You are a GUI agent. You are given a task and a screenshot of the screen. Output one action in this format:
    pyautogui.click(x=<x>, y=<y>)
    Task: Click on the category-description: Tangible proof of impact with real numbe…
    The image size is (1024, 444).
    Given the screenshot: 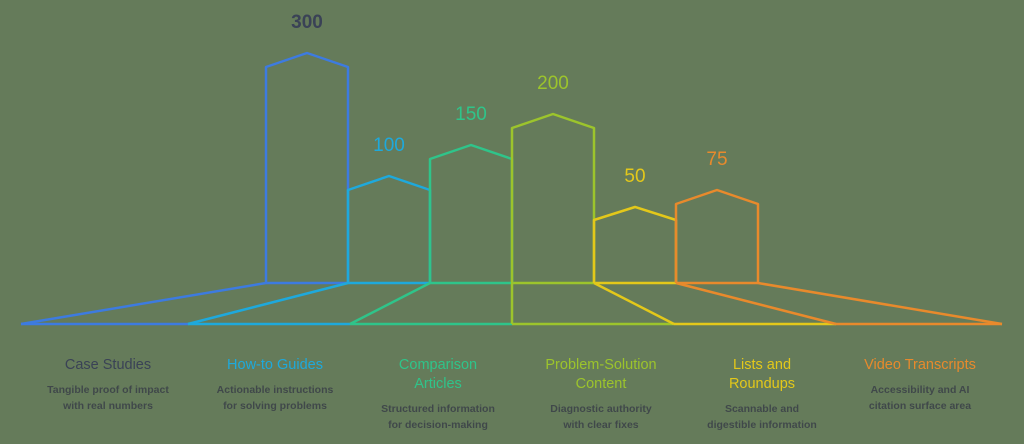 What is the action you would take?
    pyautogui.click(x=108, y=398)
    